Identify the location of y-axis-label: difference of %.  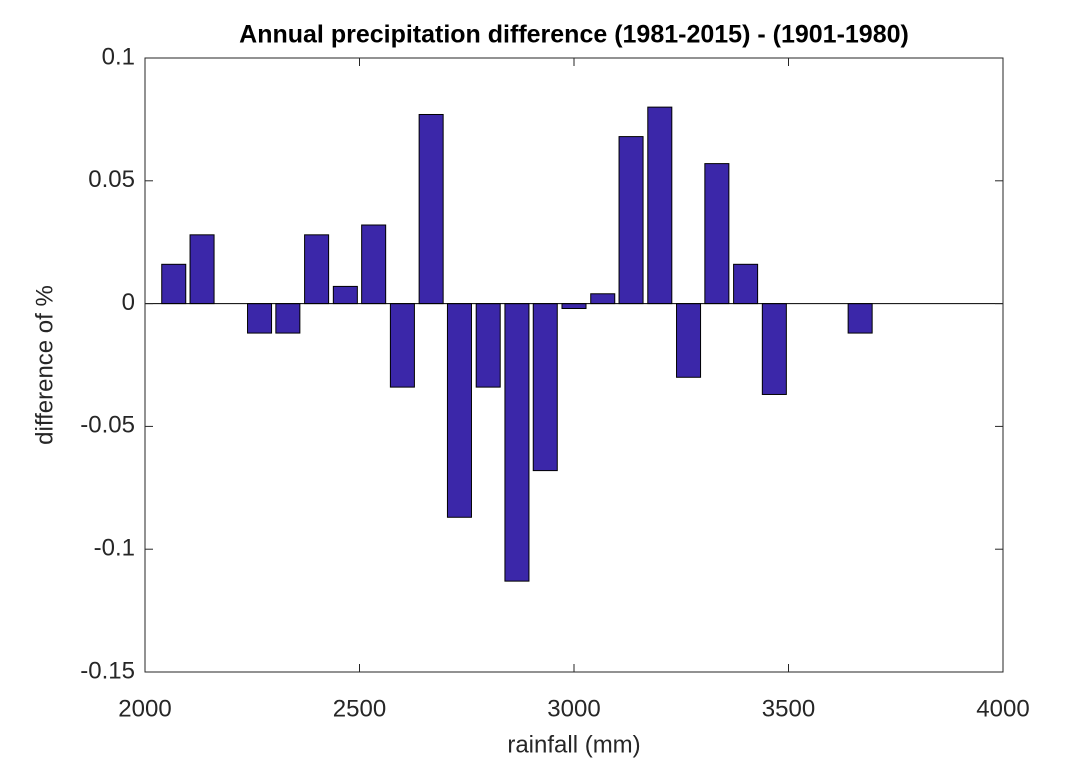
(44, 365).